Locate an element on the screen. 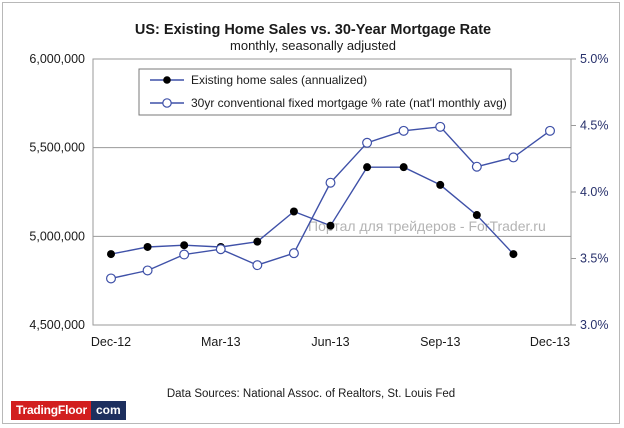 Image resolution: width=624 pixels, height=428 pixels. x-axis: Dec-12 Mar-13 Jun-13 Sep-13 Dec-13 is located at coordinates (330, 342).